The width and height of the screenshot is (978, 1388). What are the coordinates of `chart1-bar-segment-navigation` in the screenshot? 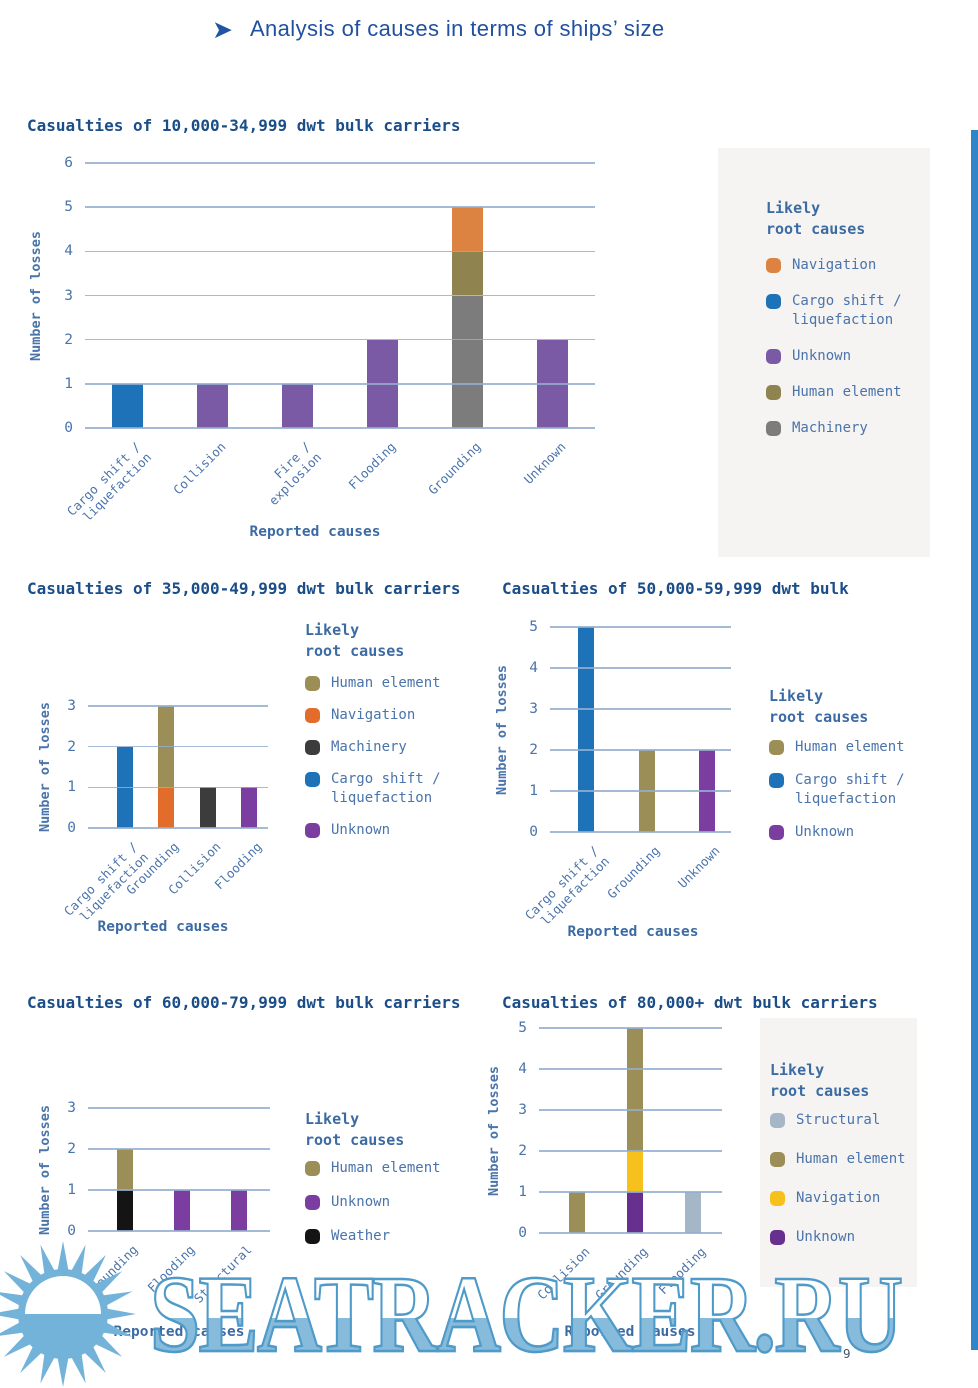 It's located at (467, 229).